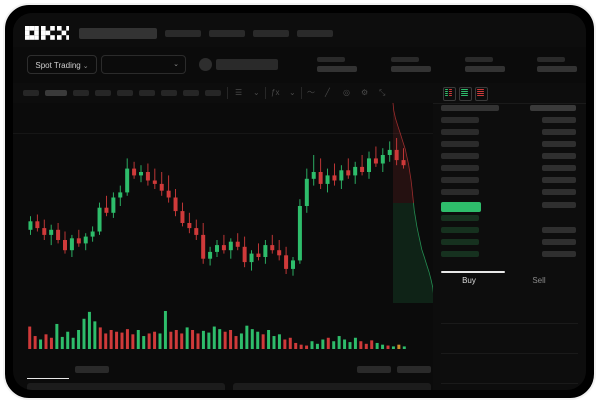 The width and height of the screenshot is (603, 405). What do you see at coordinates (559, 254) in the screenshot?
I see `bid-amount` at bounding box center [559, 254].